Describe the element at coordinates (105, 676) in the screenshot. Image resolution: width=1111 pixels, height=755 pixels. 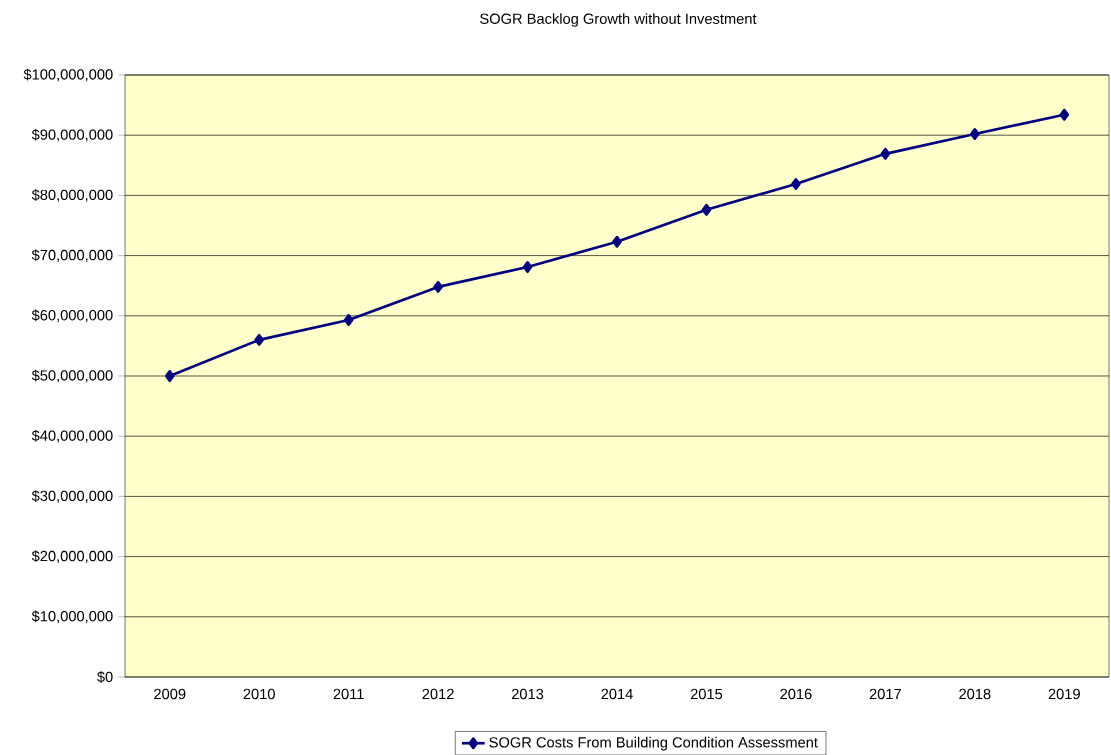
I see `y-tick-label: $0` at that location.